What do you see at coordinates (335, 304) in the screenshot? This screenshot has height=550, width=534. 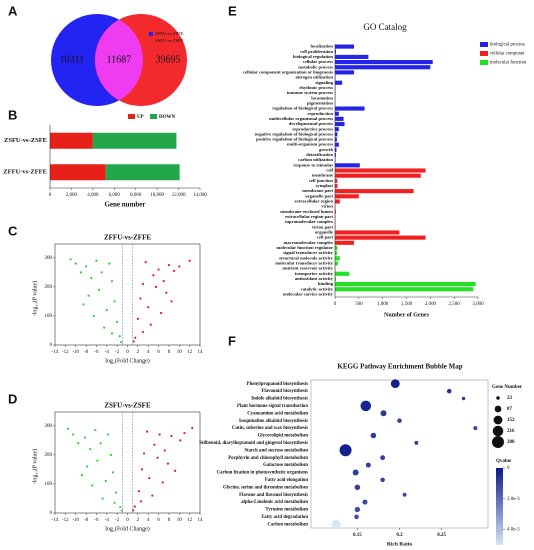 I see `x-tick-label: 0` at bounding box center [335, 304].